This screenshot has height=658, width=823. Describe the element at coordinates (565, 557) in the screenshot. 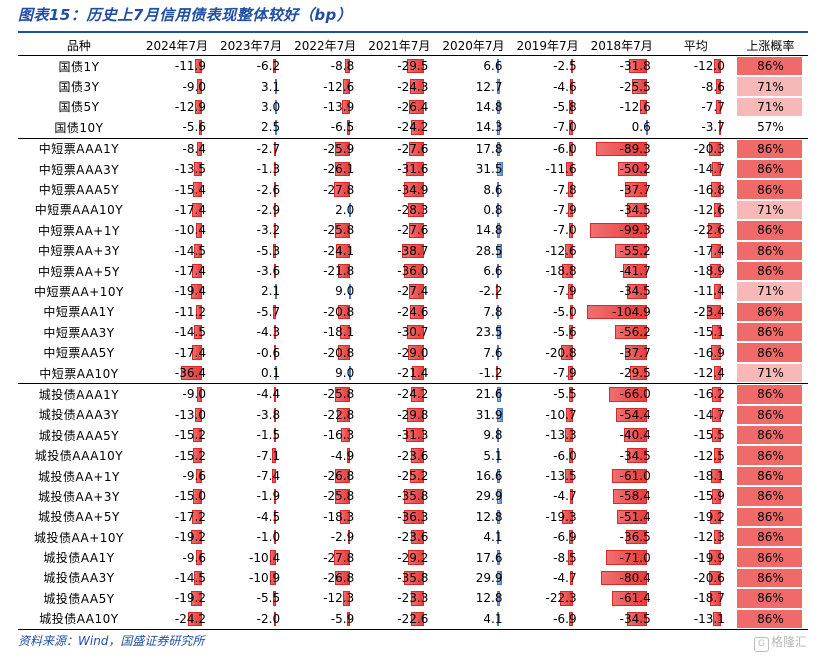

I see `cell-value: -8.5` at that location.